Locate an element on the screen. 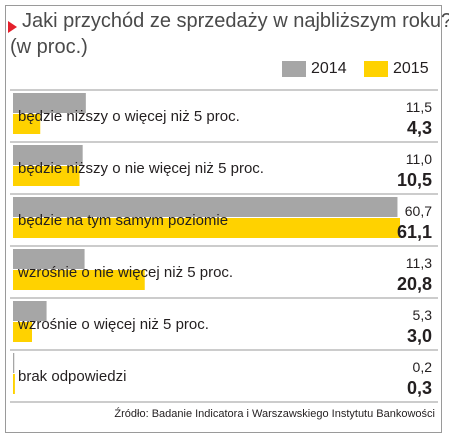 The image size is (449, 440). category-label-1: będzie niższy o więcej niż 5 proc. is located at coordinates (129, 116).